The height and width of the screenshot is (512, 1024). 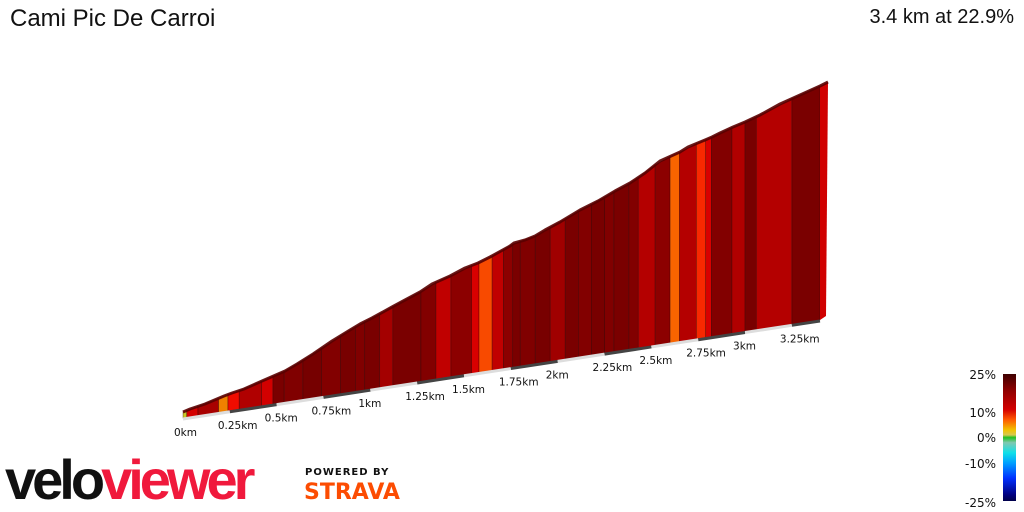 What do you see at coordinates (281, 419) in the screenshot?
I see `distance-tick-label: 0.5km` at bounding box center [281, 419].